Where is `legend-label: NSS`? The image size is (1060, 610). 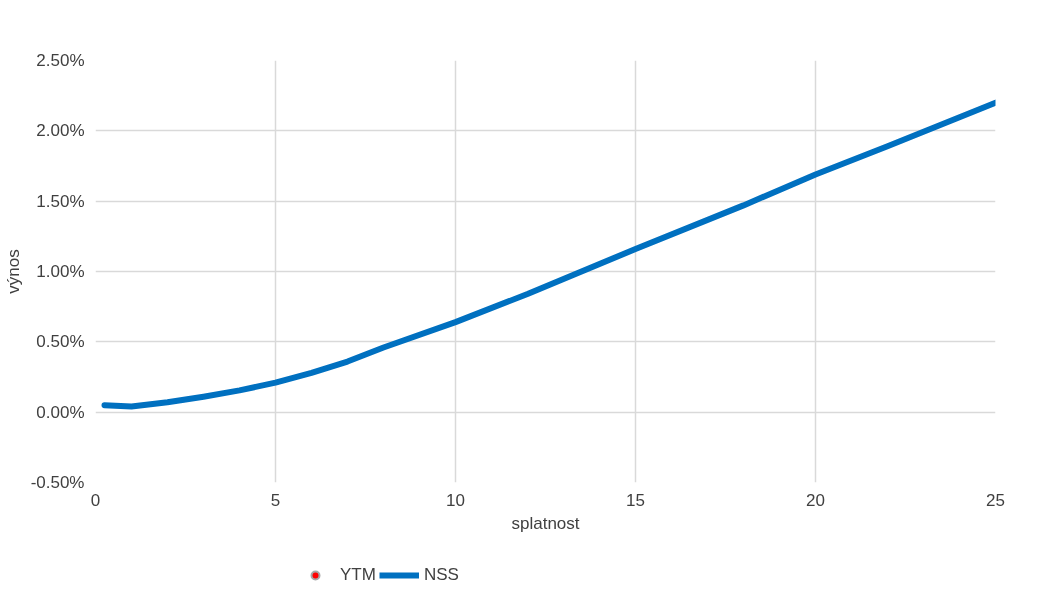 legend-label: NSS is located at coordinates (441, 575).